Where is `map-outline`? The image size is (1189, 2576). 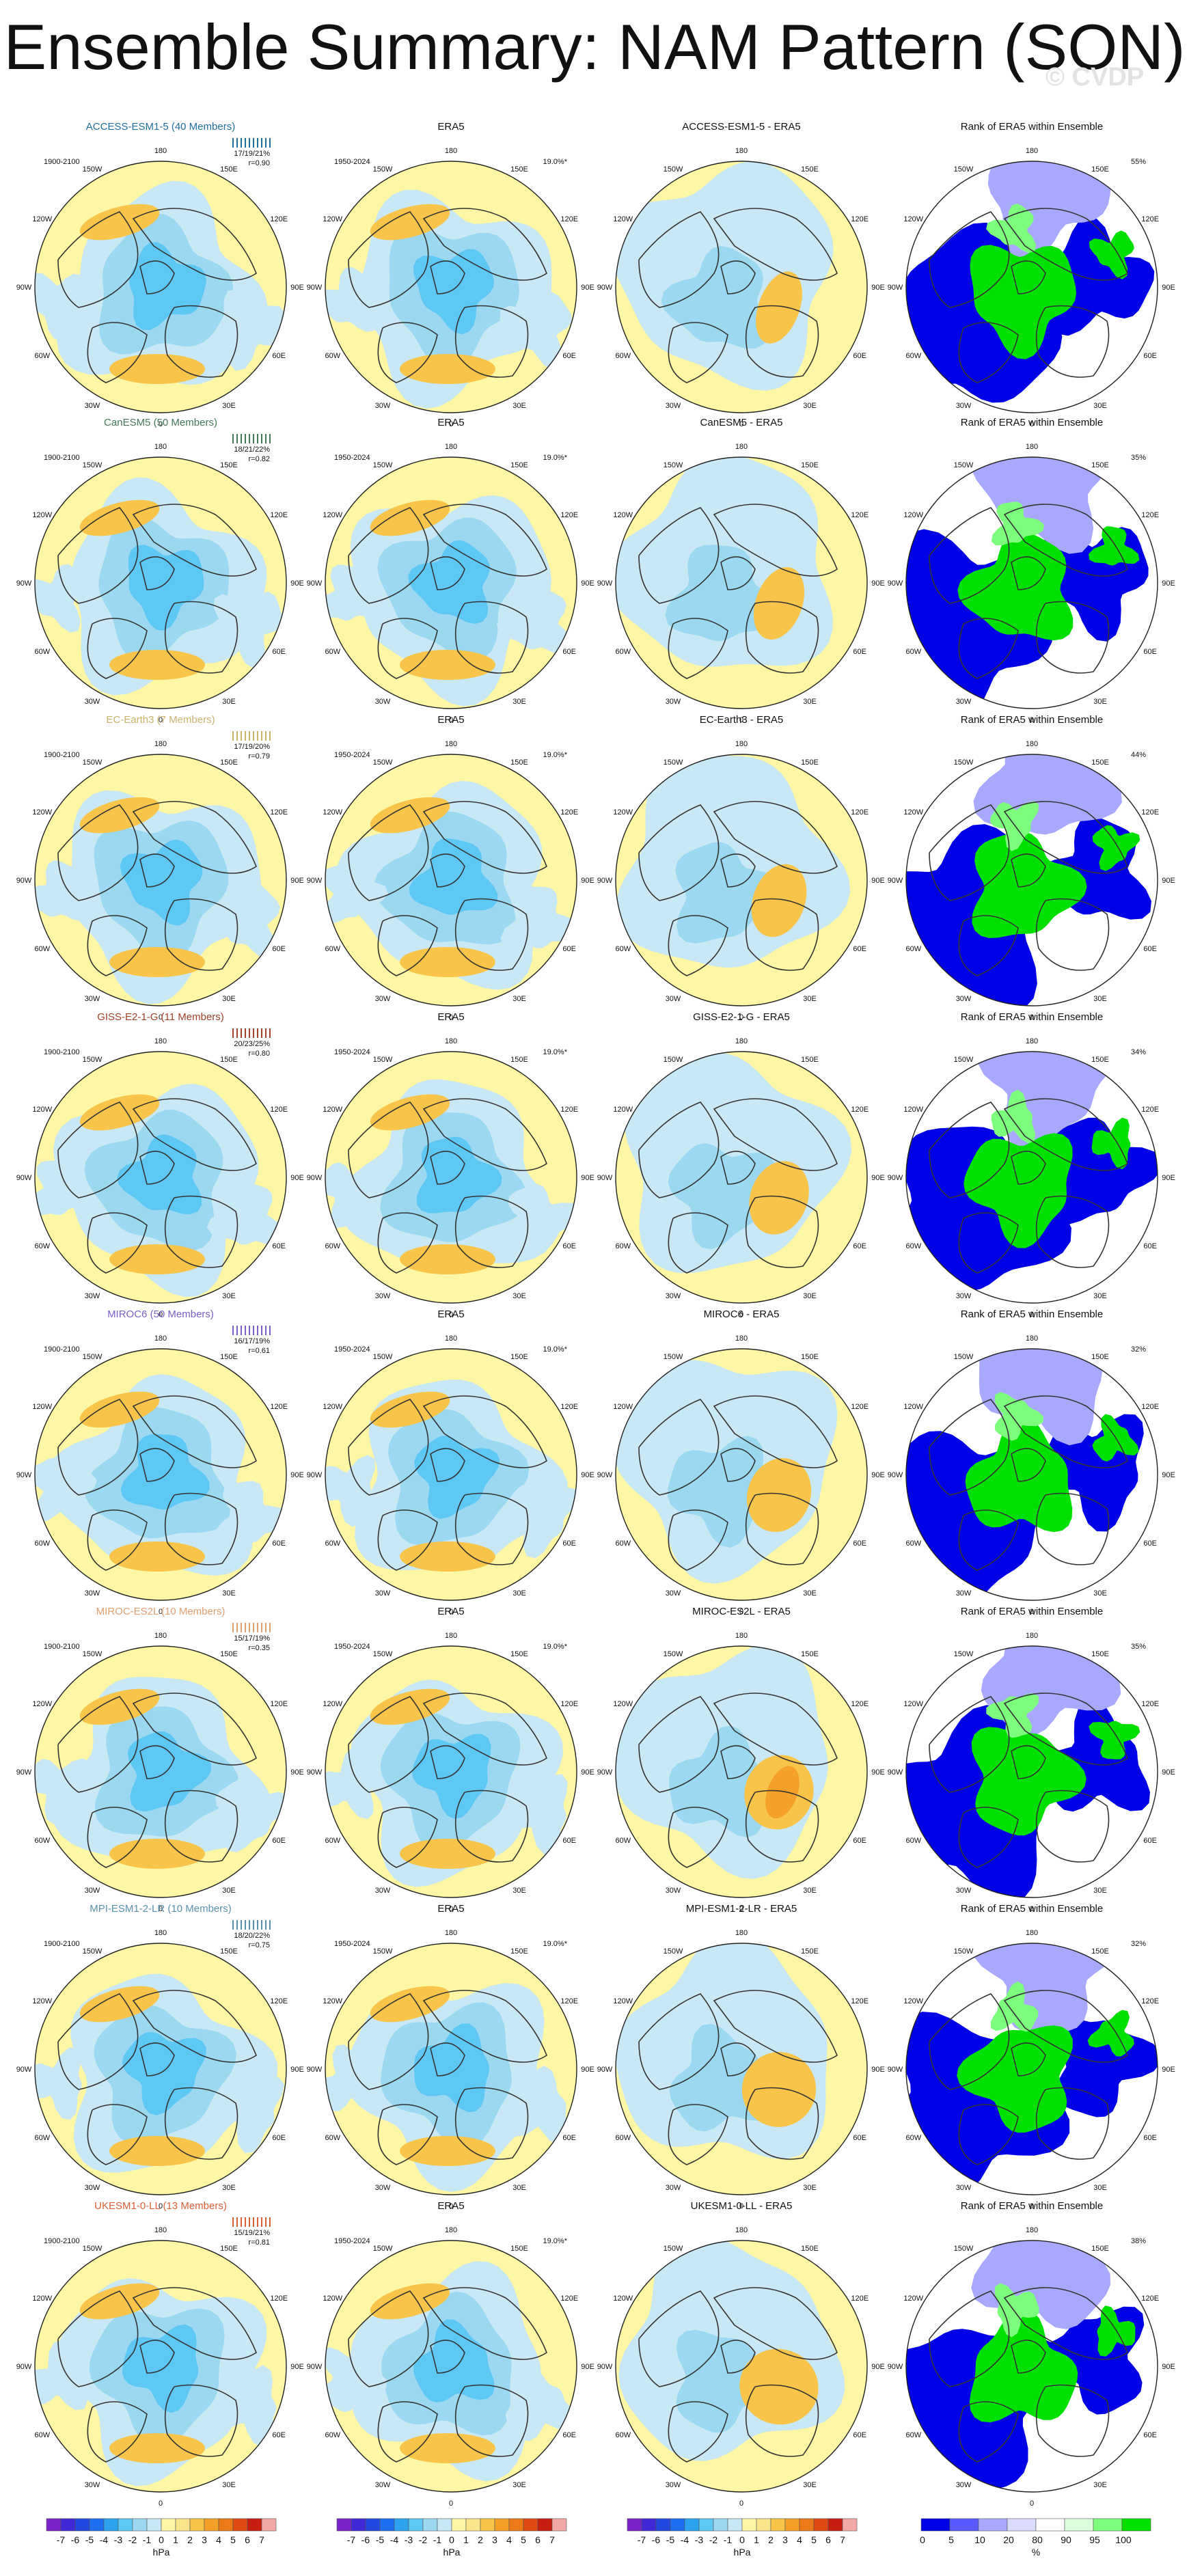 map-outline is located at coordinates (741, 1771).